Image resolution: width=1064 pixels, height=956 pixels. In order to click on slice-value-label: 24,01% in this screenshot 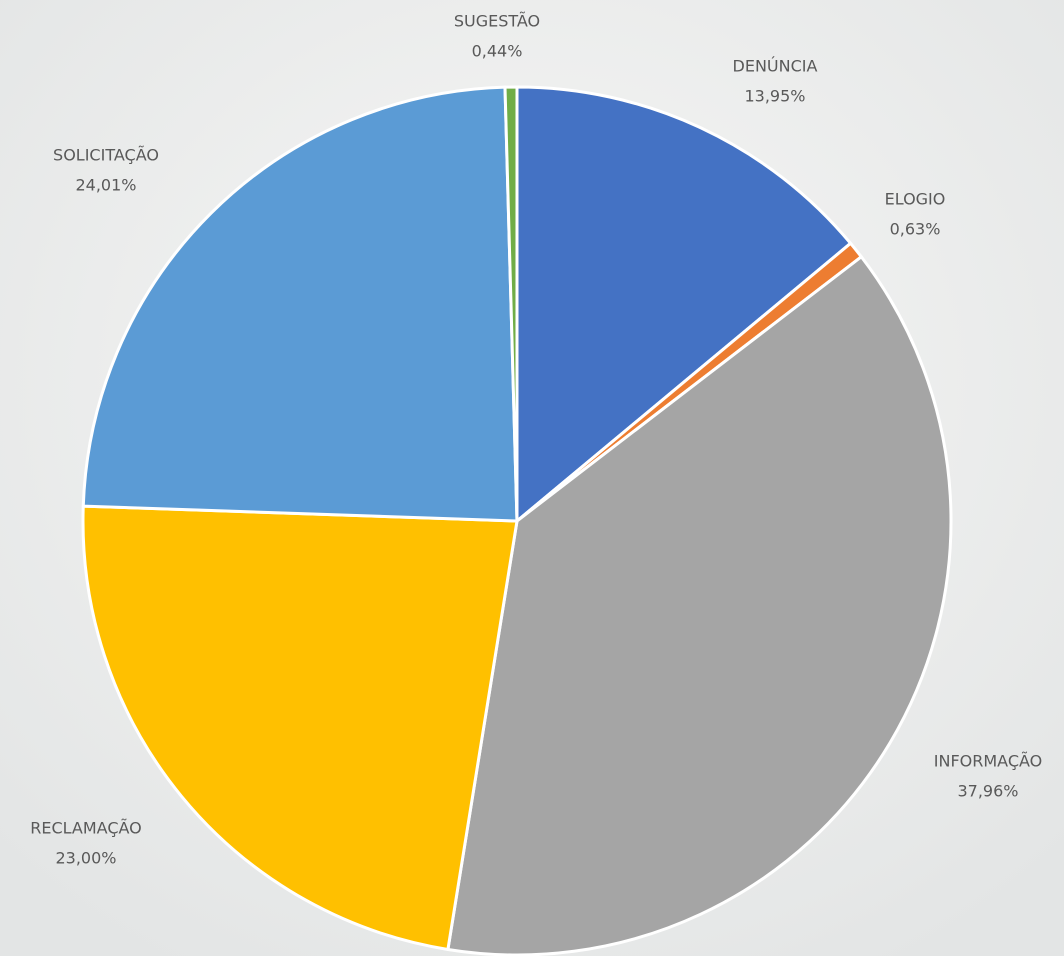, I will do `click(105, 185)`.